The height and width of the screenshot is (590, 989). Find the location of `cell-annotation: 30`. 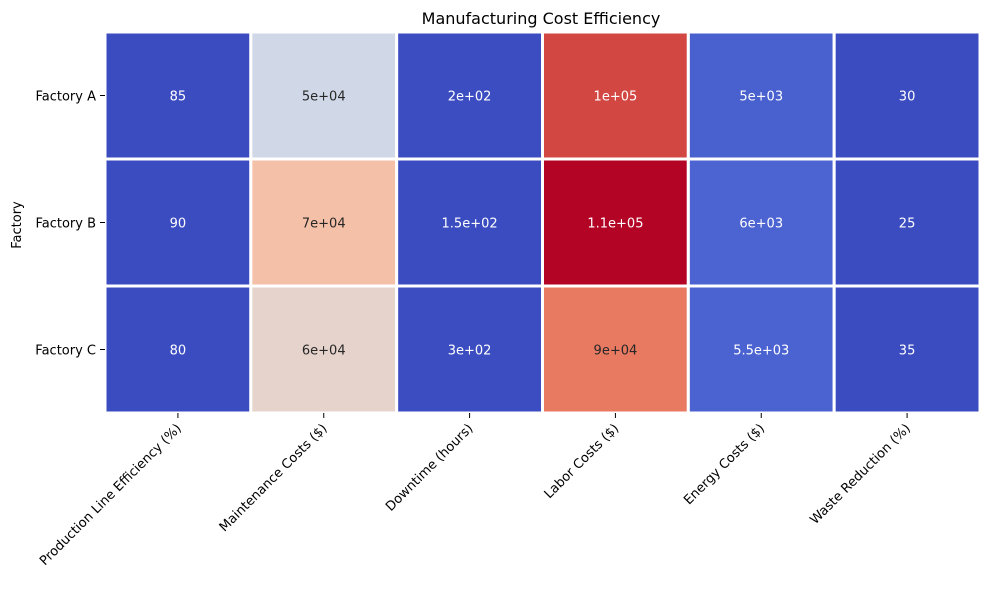

cell-annotation: 30 is located at coordinates (907, 97).